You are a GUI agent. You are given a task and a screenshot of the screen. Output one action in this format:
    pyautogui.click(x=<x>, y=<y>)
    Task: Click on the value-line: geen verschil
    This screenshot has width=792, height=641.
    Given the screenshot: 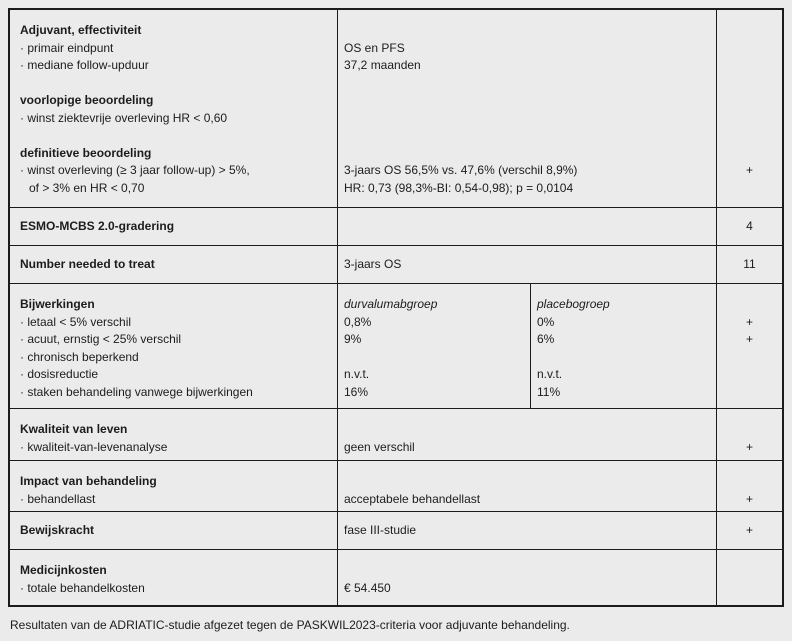 What is the action you would take?
    pyautogui.click(x=379, y=446)
    